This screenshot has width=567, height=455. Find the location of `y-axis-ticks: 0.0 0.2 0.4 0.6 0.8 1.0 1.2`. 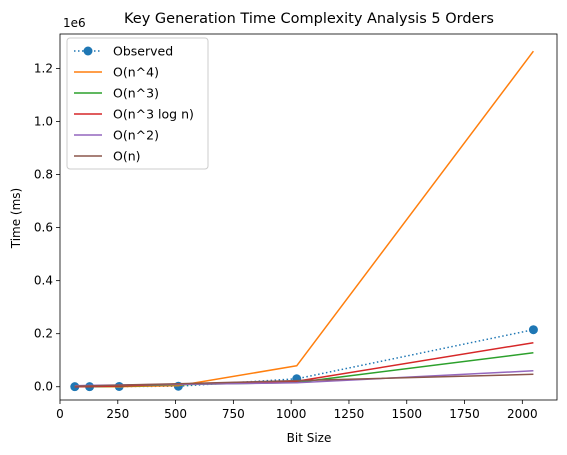

y-axis-ticks: 0.0 0.2 0.4 0.6 0.8 1.0 1.2 is located at coordinates (47, 227).